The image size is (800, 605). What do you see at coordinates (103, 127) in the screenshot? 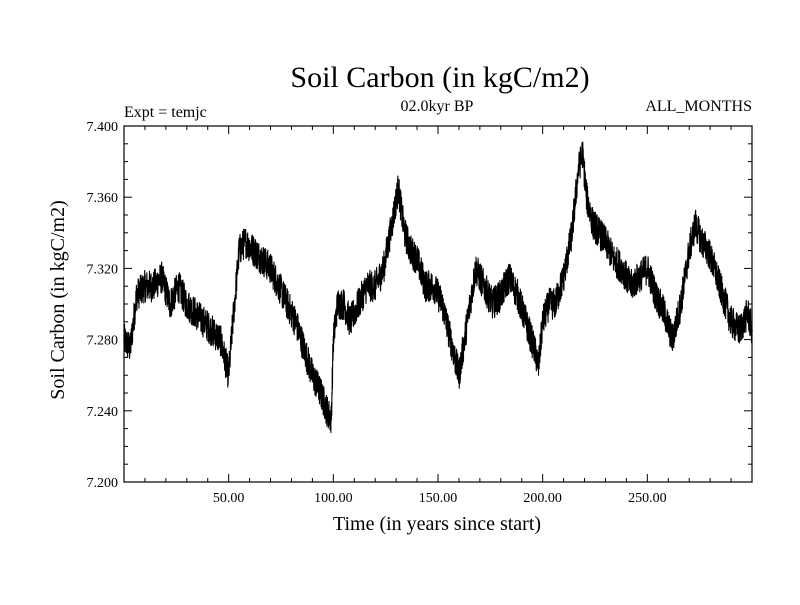
I see `y-tick-label: 7.400` at bounding box center [103, 127].